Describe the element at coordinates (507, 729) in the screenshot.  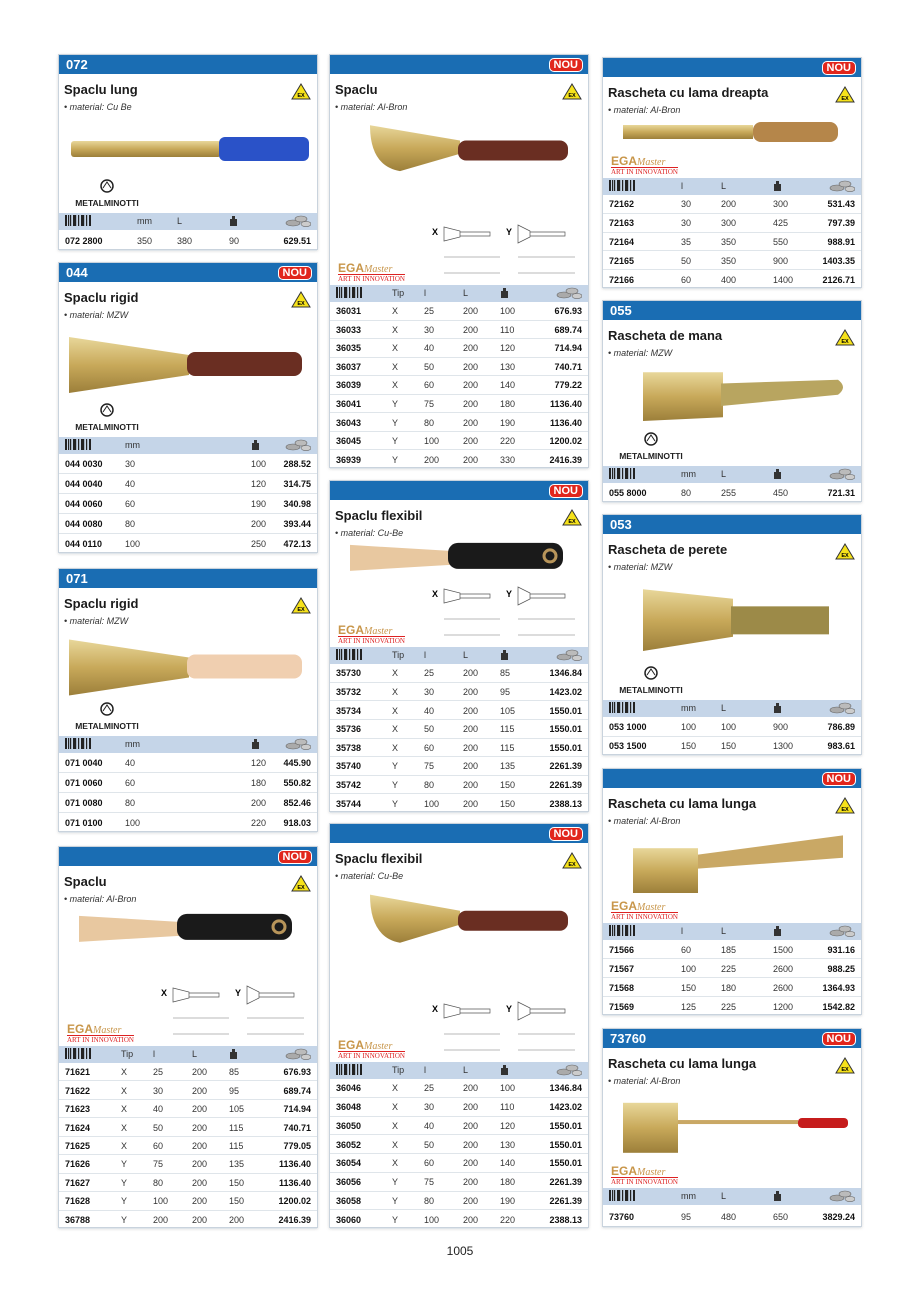
I see `cell-weight: 115` at that location.